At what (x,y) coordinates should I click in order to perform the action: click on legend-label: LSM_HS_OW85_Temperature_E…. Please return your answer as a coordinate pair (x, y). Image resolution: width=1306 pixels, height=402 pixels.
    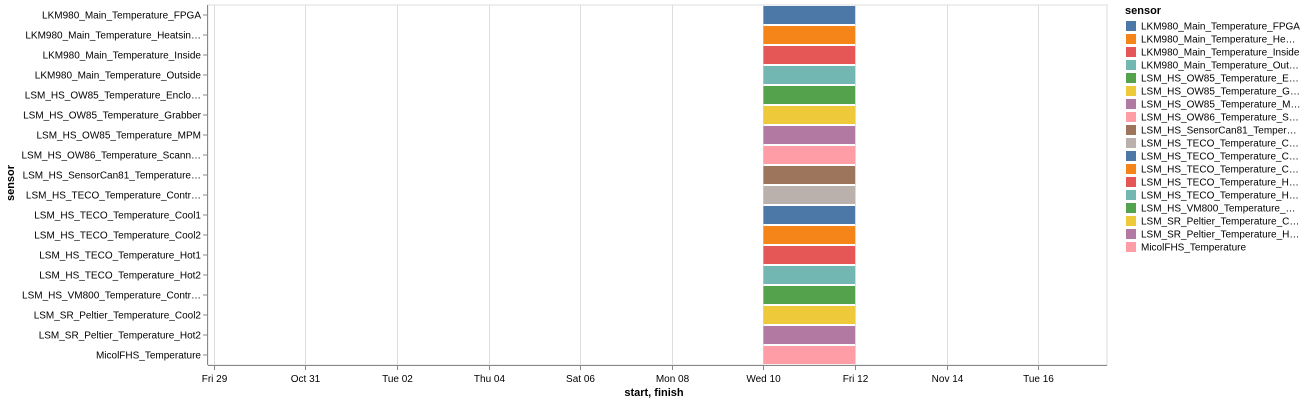
    Looking at the image, I should click on (1220, 79).